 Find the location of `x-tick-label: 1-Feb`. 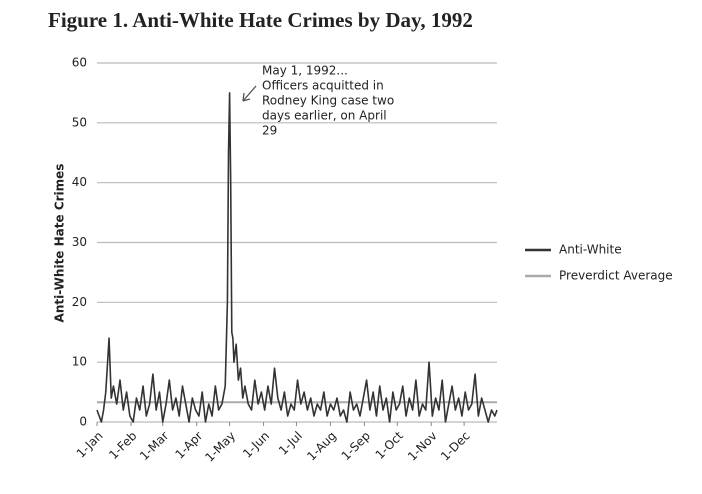

x-tick-label: 1-Feb is located at coordinates (122, 445).